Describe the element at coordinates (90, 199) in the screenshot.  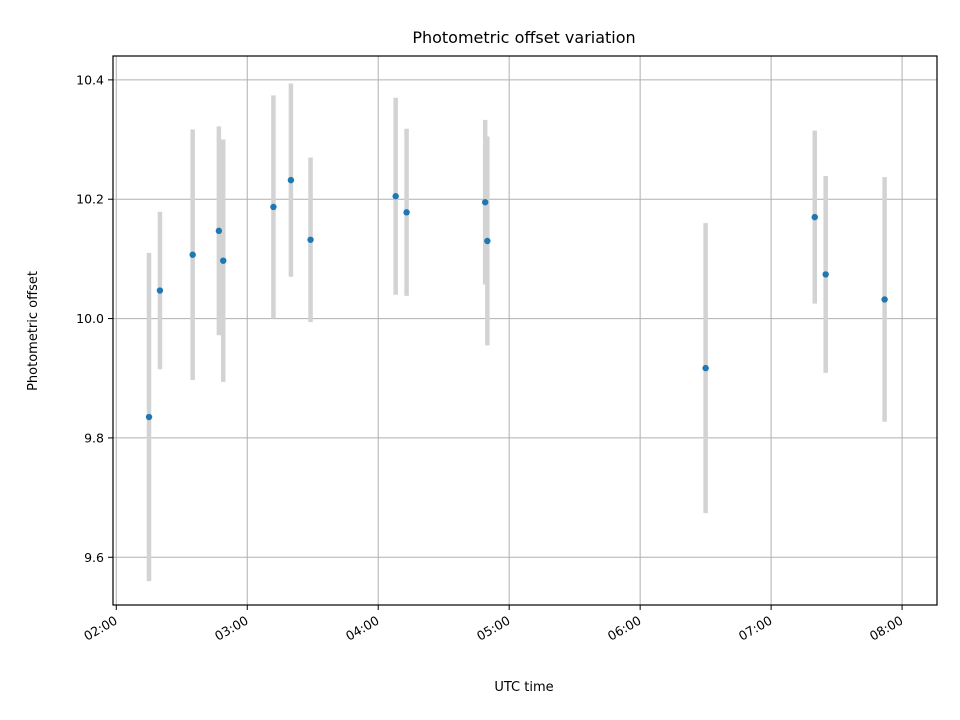
I see `y-tick-label: 10.2` at that location.